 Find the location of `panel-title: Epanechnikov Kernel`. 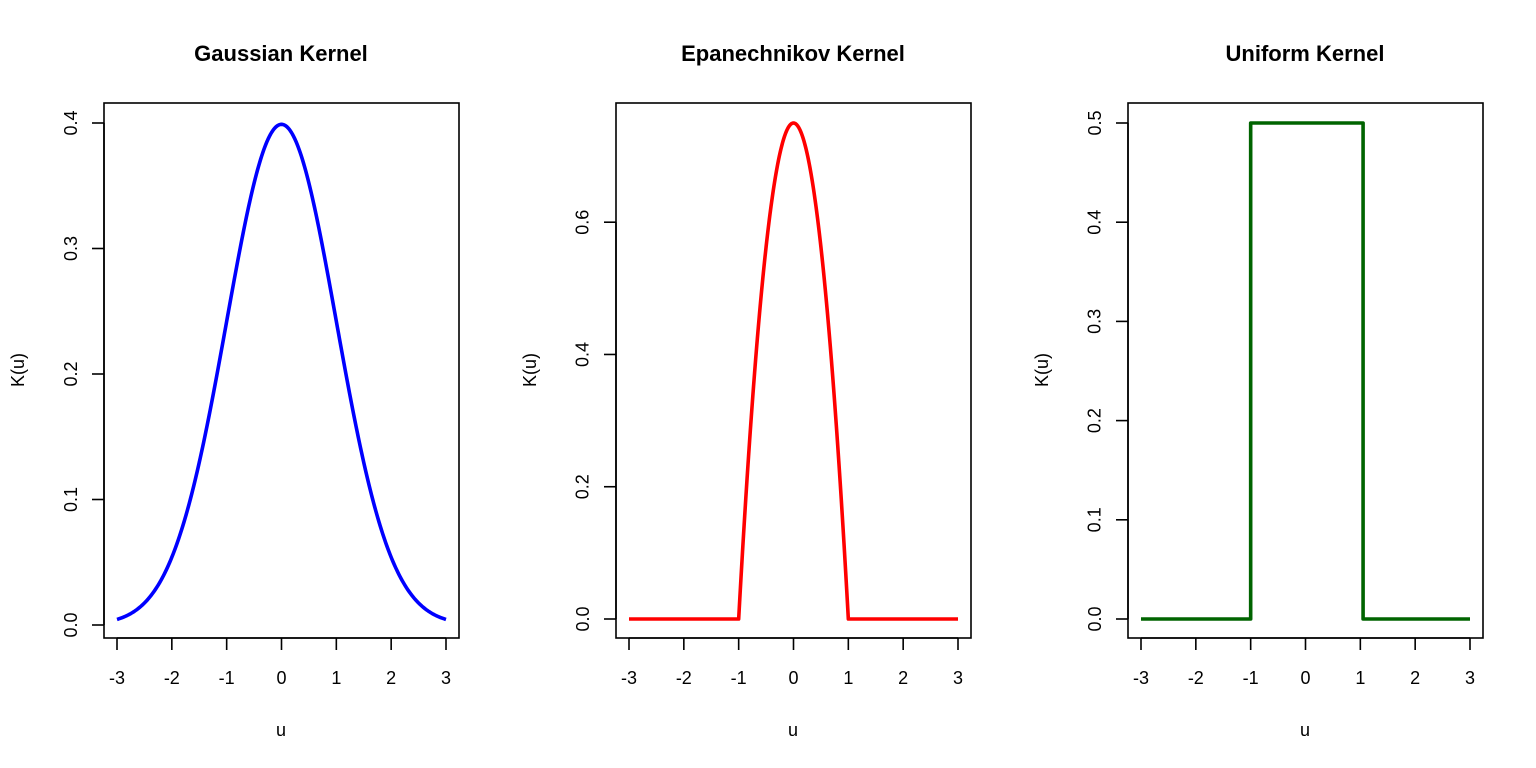

panel-title: Epanechnikov Kernel is located at coordinates (793, 53).